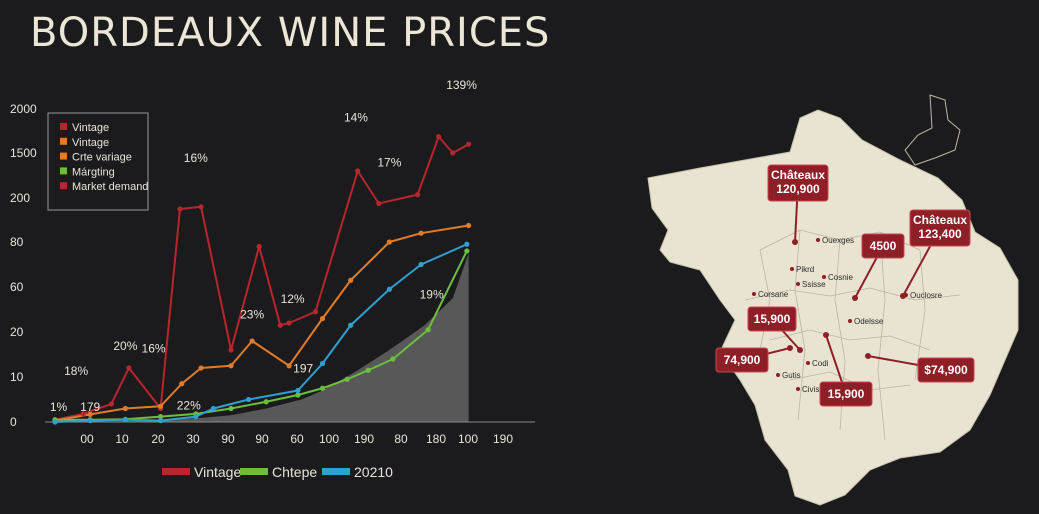 Image resolution: width=1039 pixels, height=514 pixels. I want to click on town-label: Cosnie, so click(840, 277).